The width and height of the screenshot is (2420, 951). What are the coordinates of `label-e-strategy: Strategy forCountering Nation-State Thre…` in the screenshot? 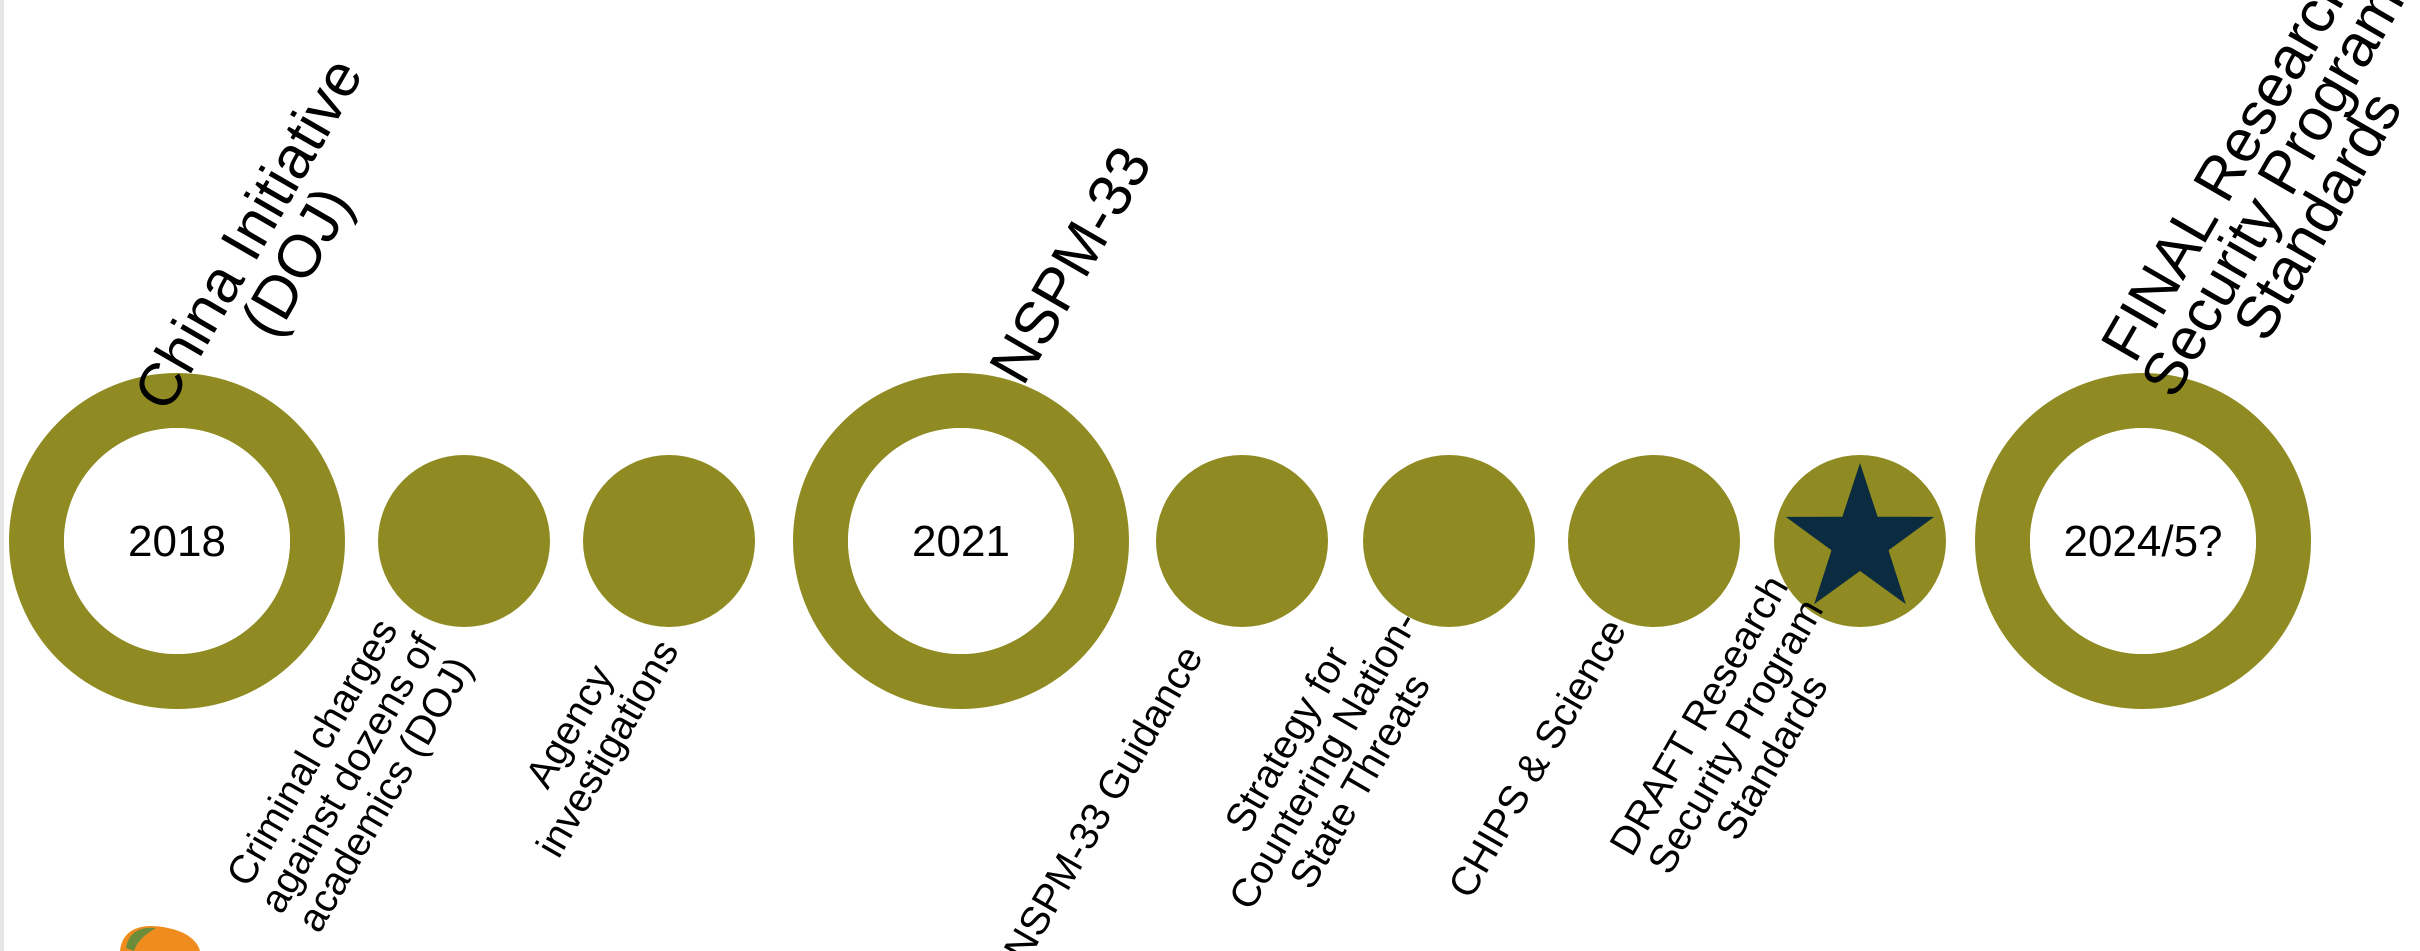 It's located at (1323, 760).